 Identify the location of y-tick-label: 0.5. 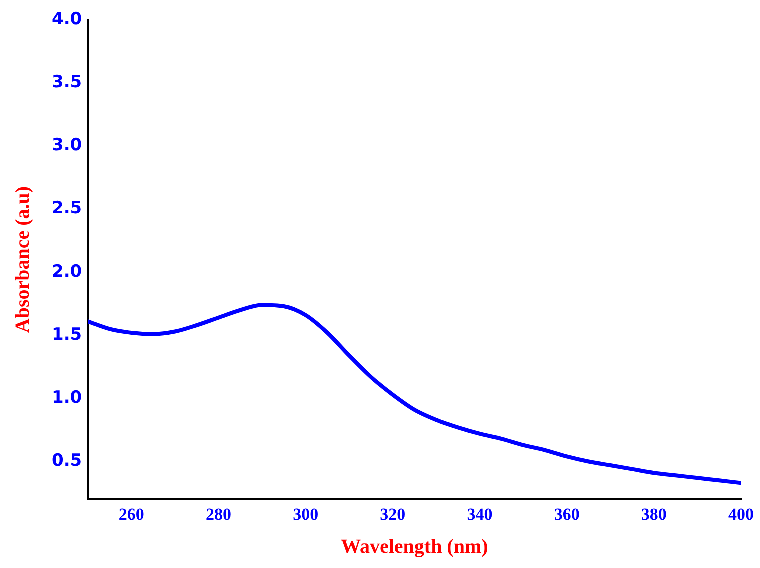
(67, 461).